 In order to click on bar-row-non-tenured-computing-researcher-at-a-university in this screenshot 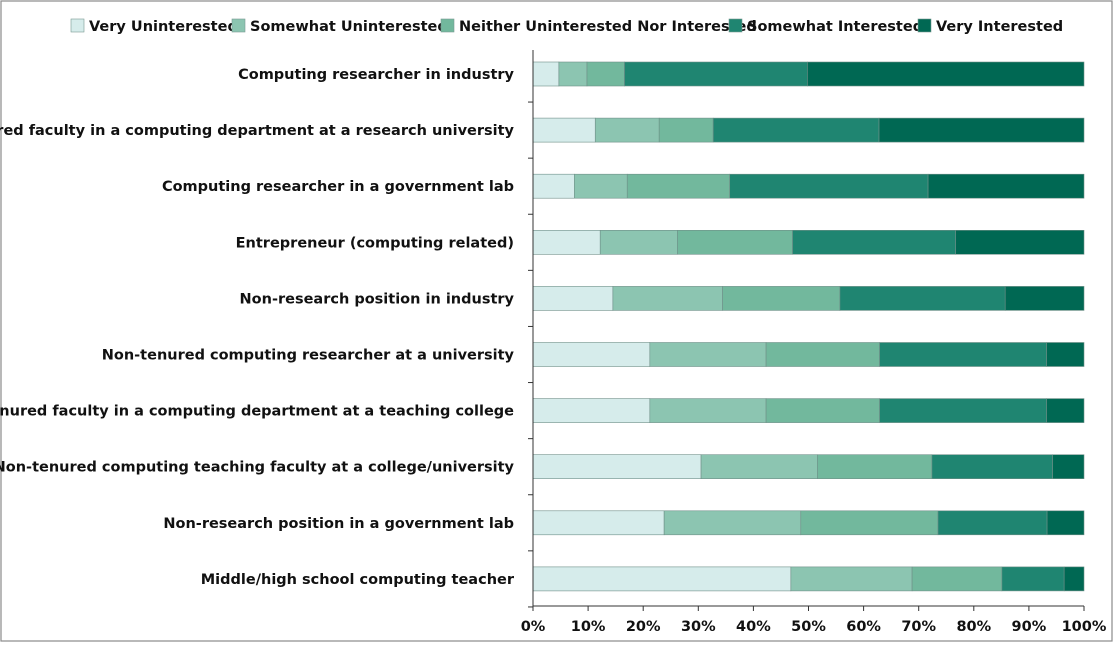, I will do `click(808, 354)`.